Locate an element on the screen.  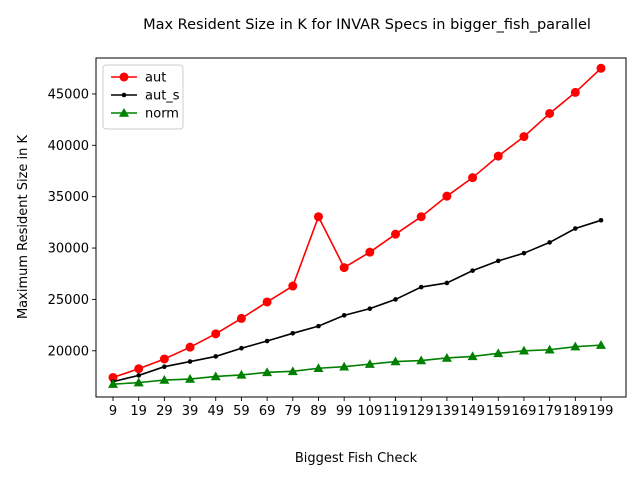
legend-item: norm is located at coordinates (145, 114).